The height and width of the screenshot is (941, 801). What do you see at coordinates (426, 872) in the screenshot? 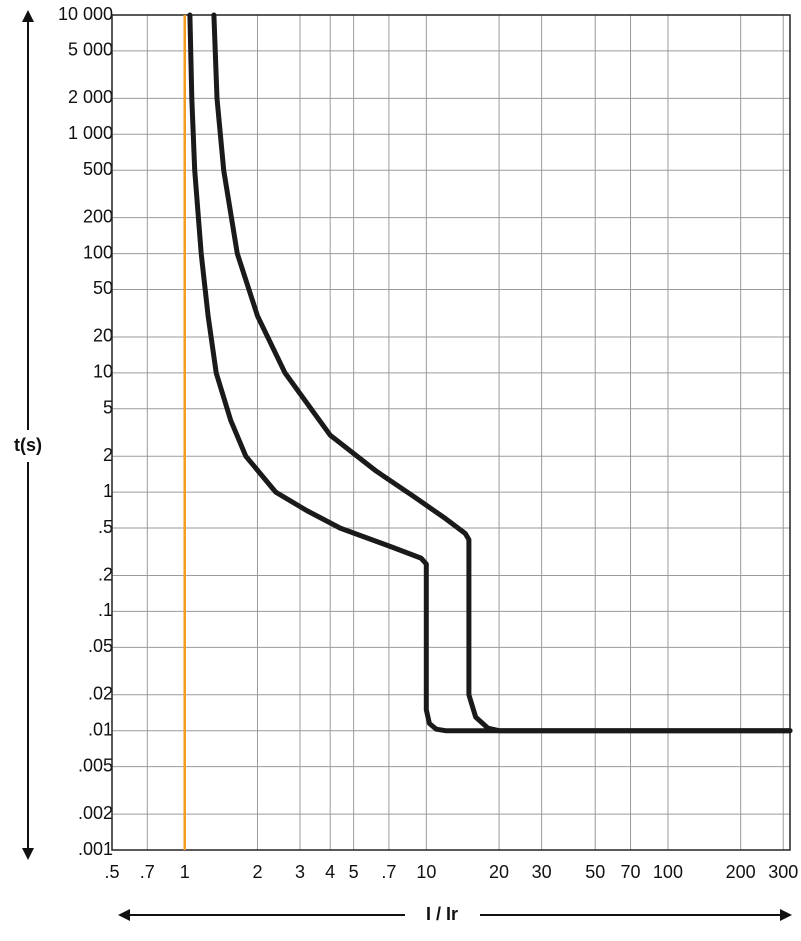
I see `x-tick-label: 10` at bounding box center [426, 872].